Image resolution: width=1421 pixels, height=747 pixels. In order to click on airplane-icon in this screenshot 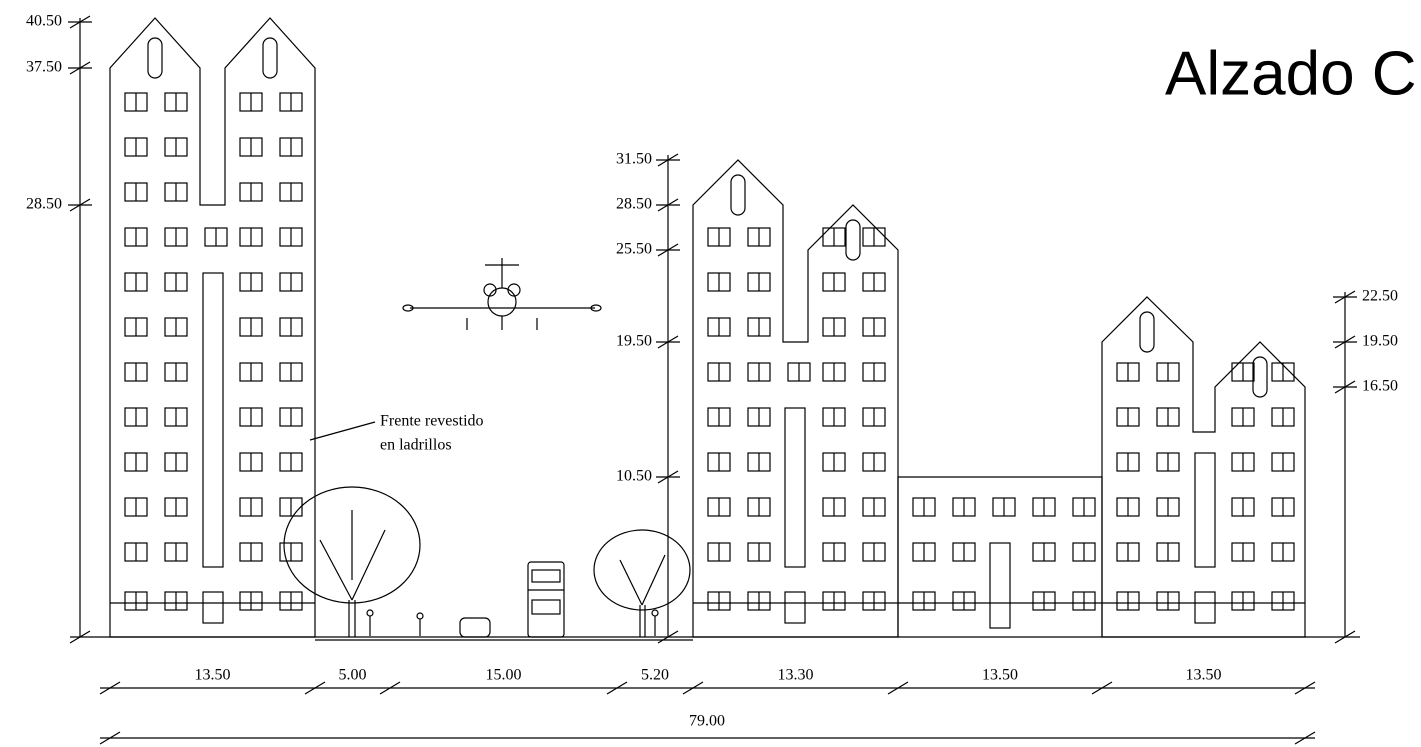, I will do `click(502, 294)`.